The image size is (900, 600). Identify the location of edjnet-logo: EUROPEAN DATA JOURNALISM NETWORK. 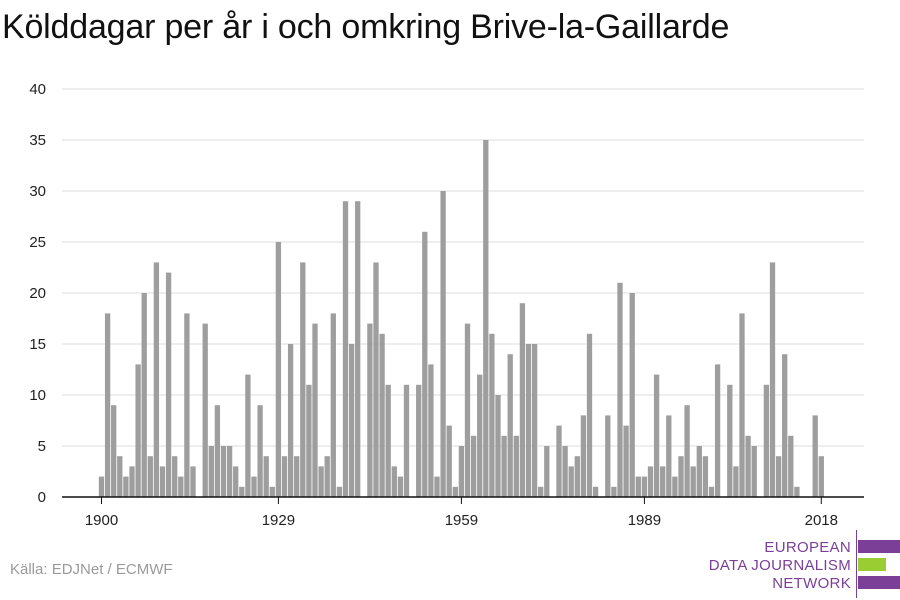
(800, 564).